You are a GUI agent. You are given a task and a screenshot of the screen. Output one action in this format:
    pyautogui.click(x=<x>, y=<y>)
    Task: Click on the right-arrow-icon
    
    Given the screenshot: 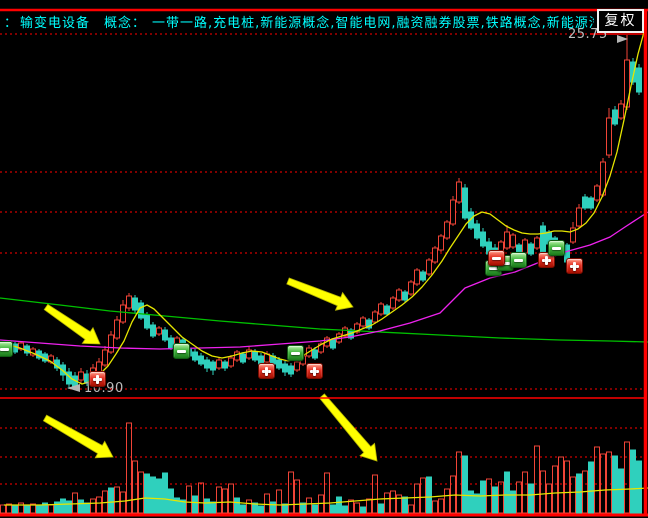 What is the action you would take?
    pyautogui.click(x=622, y=39)
    